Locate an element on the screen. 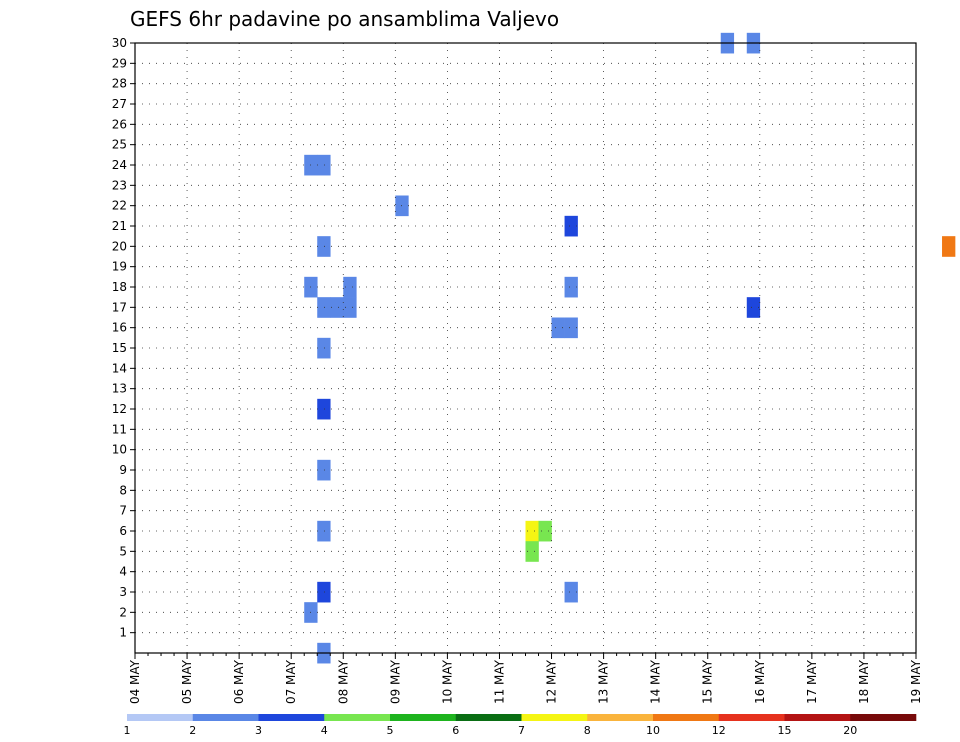 This screenshot has width=960, height=742. y-tick-label: 8 is located at coordinates (123, 490).